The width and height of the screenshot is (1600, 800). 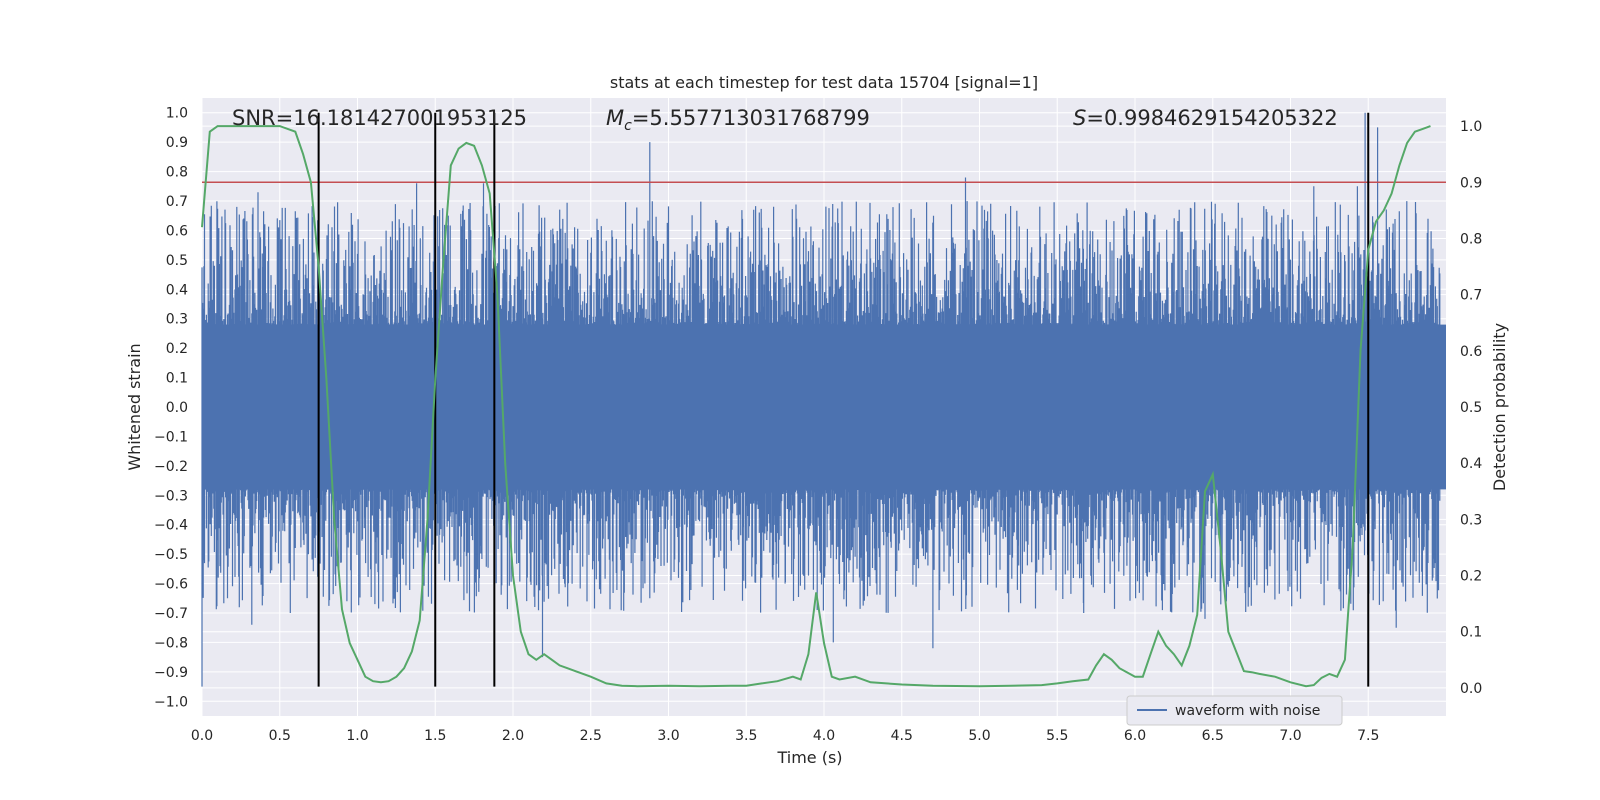 What do you see at coordinates (668, 736) in the screenshot?
I see `x-tick-label: 3.0` at bounding box center [668, 736].